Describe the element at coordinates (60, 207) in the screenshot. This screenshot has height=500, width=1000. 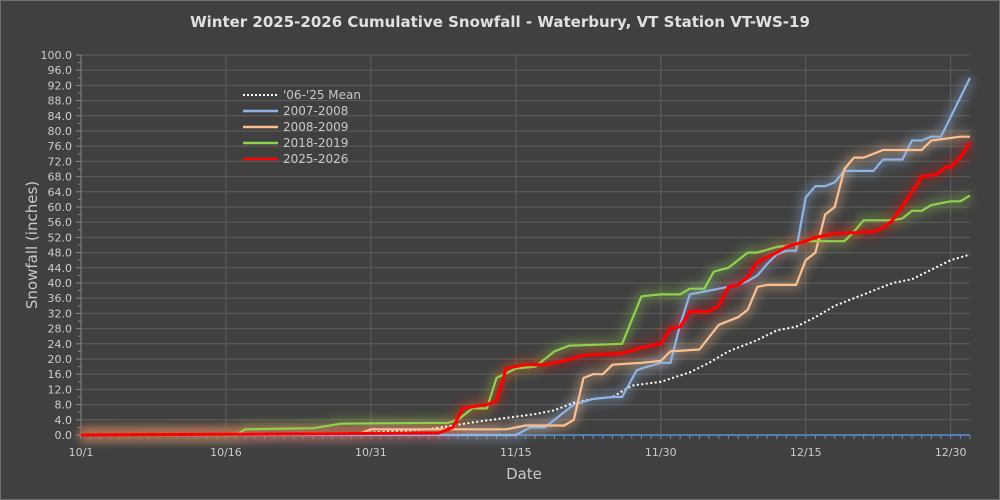
I see `y-tick-label: 60.0` at that location.